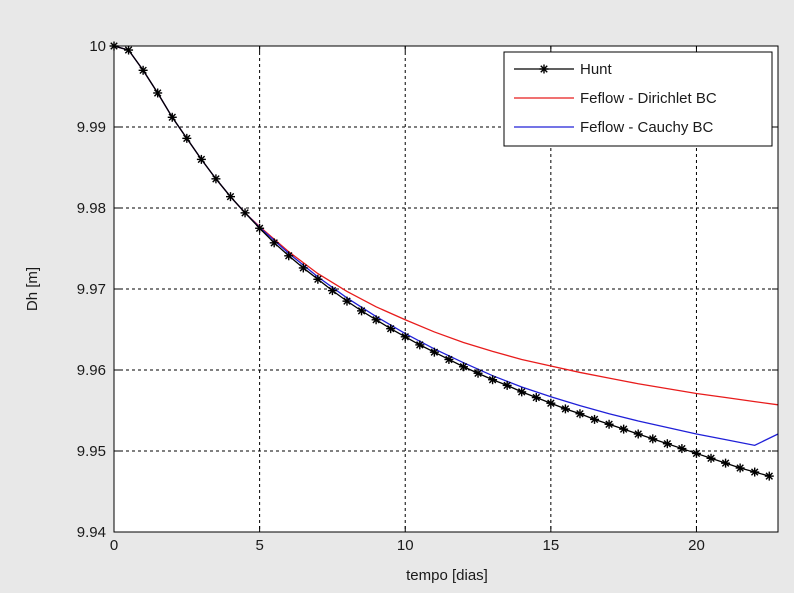  What do you see at coordinates (259, 545) in the screenshot?
I see `x-tick-label: 5` at bounding box center [259, 545].